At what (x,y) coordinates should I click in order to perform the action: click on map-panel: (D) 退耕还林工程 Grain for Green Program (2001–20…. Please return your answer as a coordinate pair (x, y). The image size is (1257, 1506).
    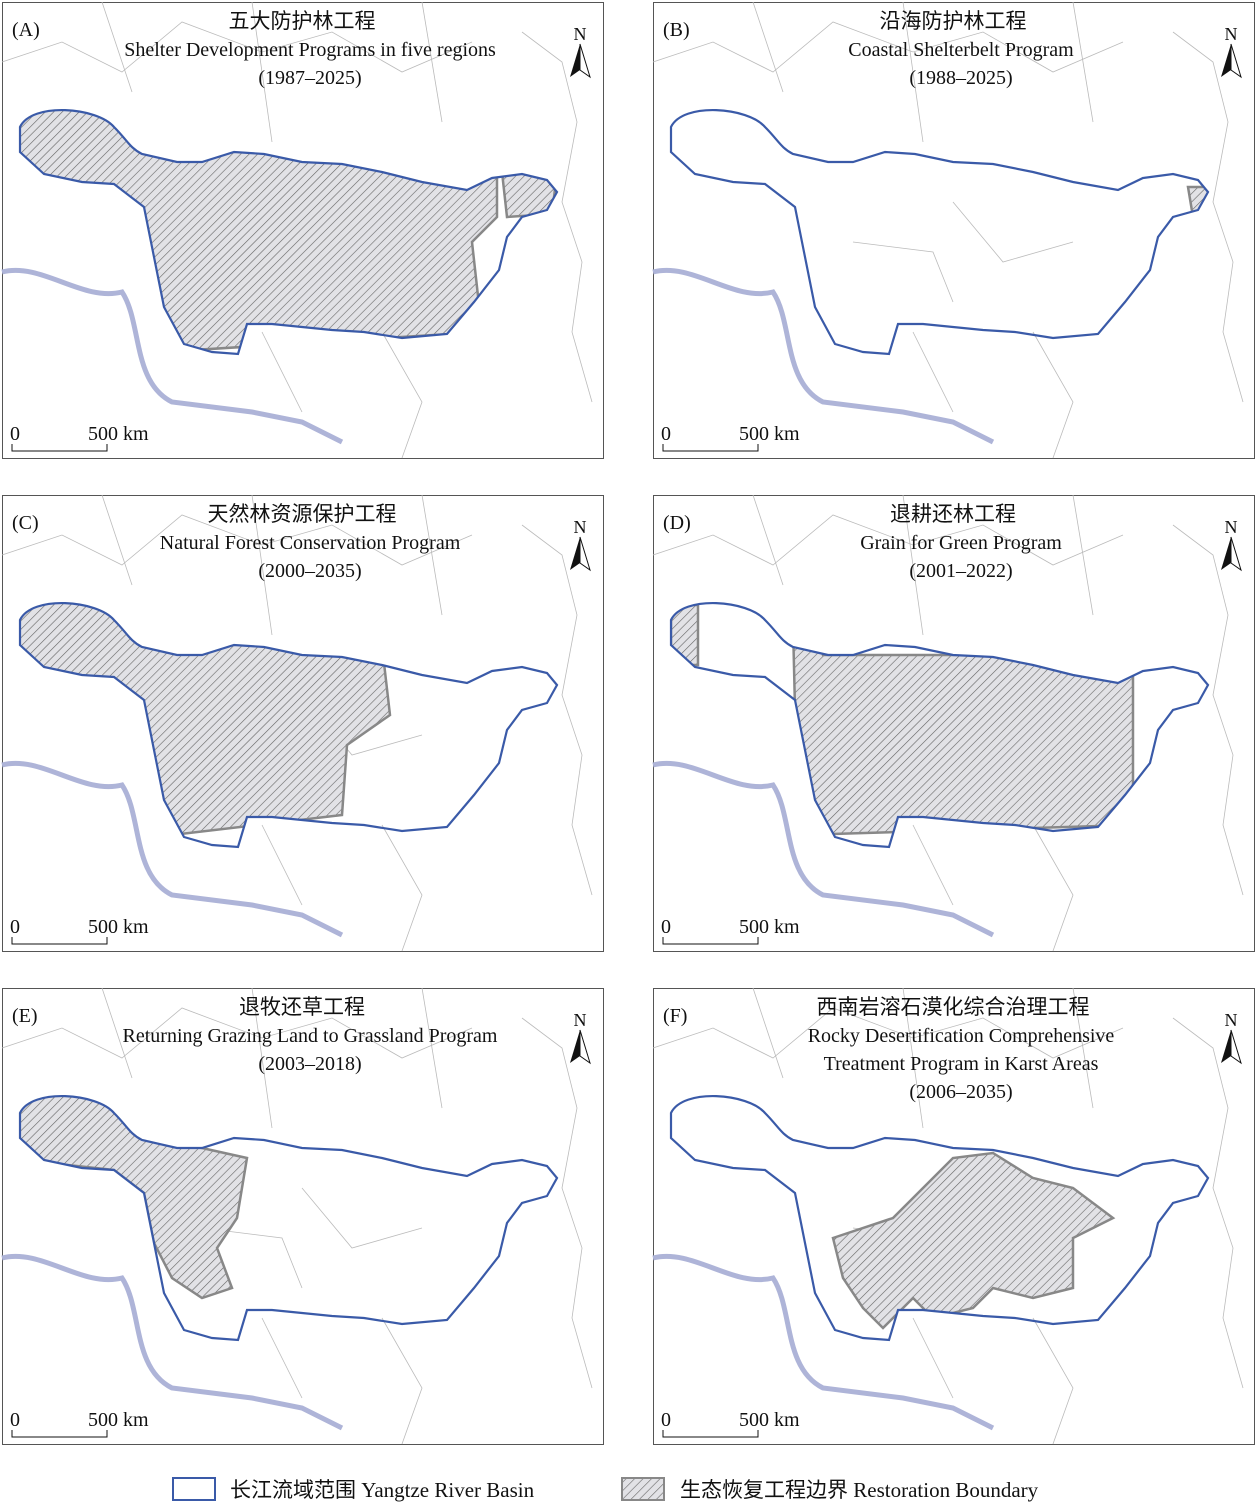
    Looking at the image, I should click on (953, 723).